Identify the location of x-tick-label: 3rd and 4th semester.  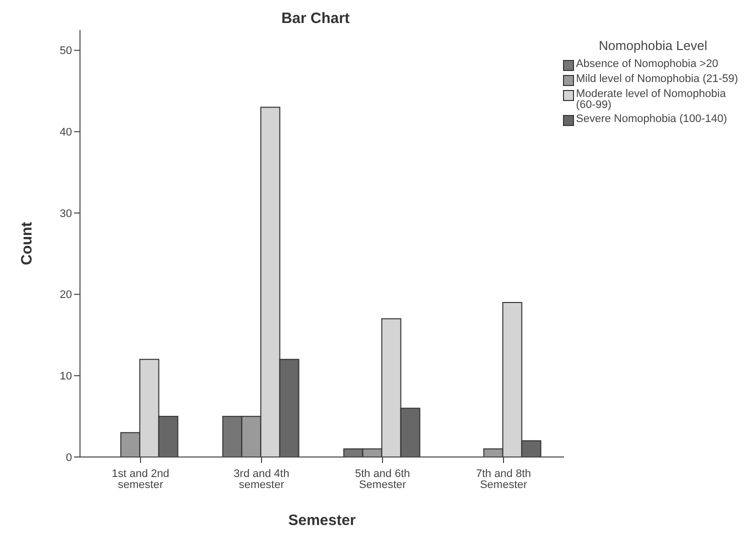
(262, 479).